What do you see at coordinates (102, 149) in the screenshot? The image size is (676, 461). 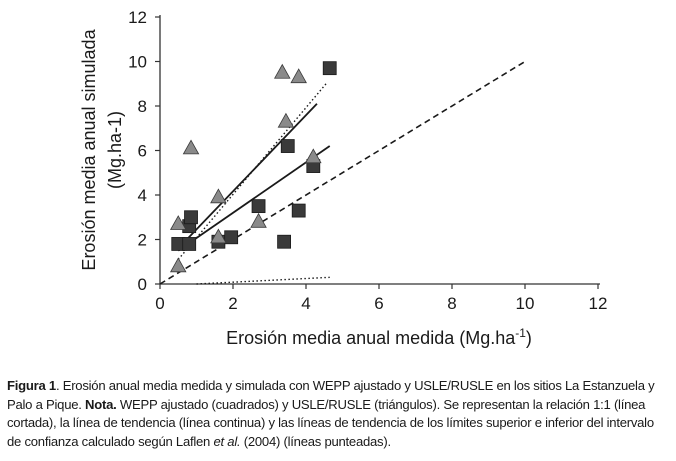 I see `y-axis-title: Erosión media anual simulada (Mg.ha-1)` at bounding box center [102, 149].